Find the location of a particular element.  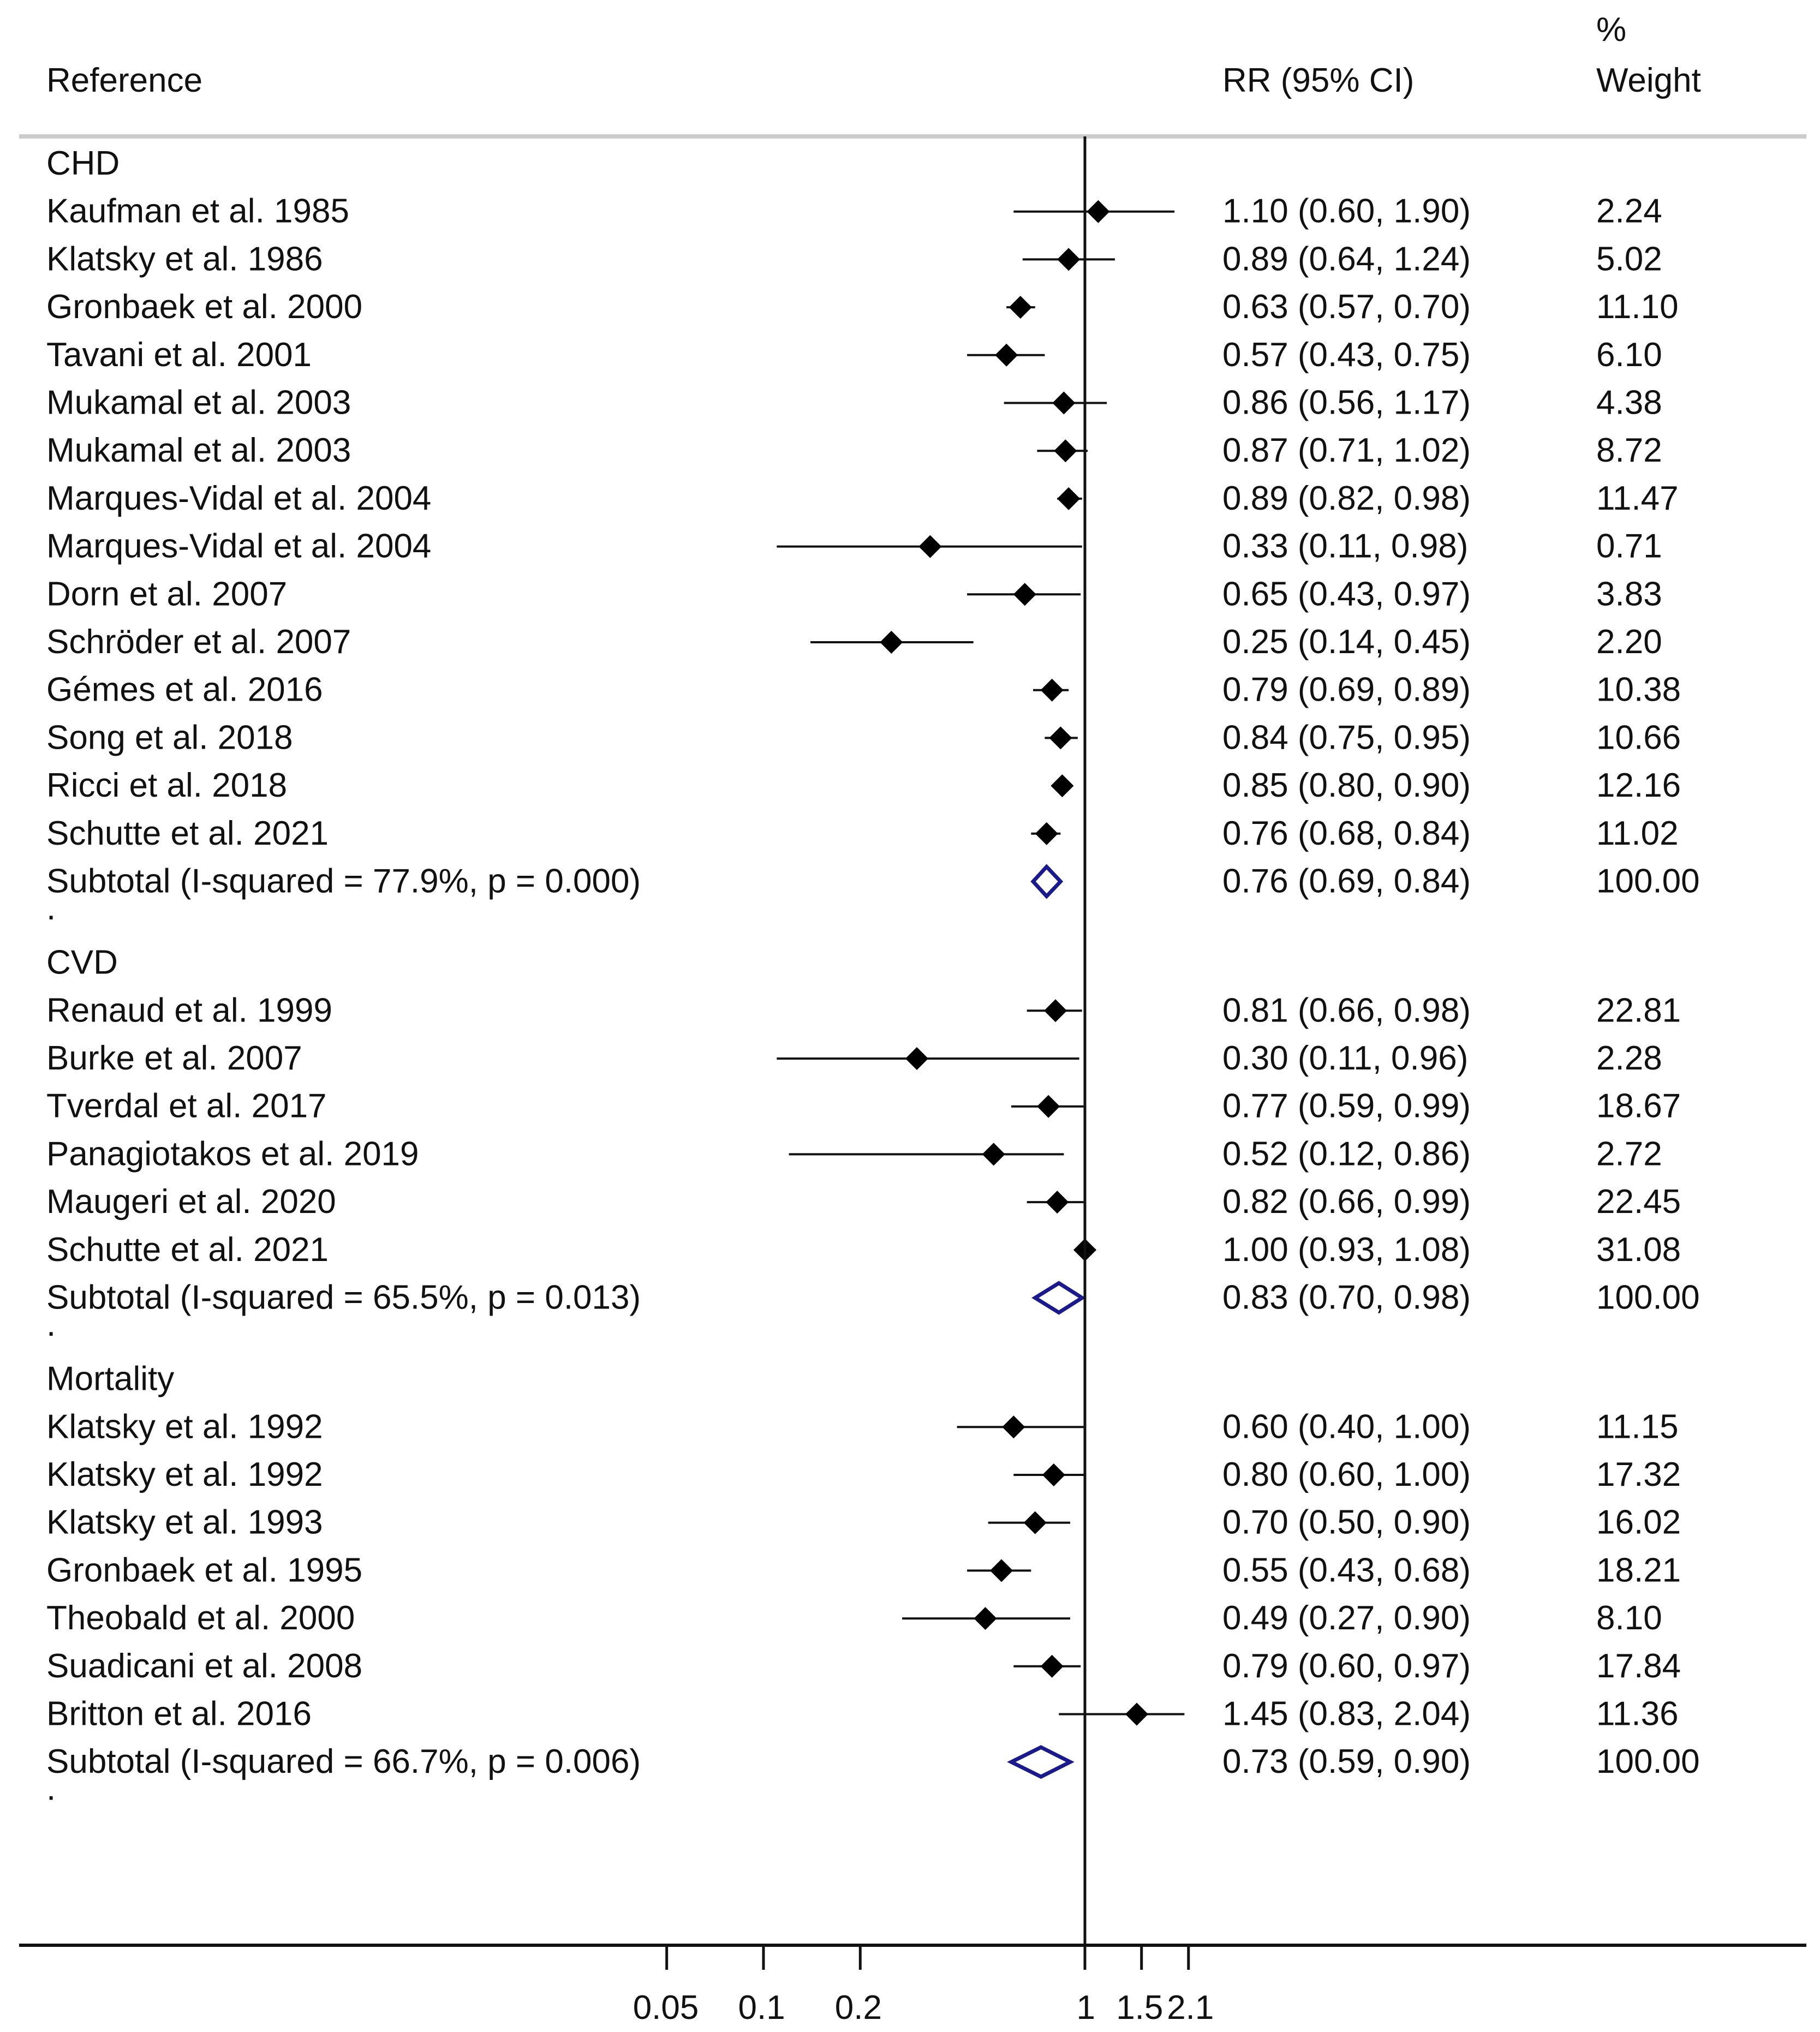

study-weight: 18.67 is located at coordinates (1638, 1106).